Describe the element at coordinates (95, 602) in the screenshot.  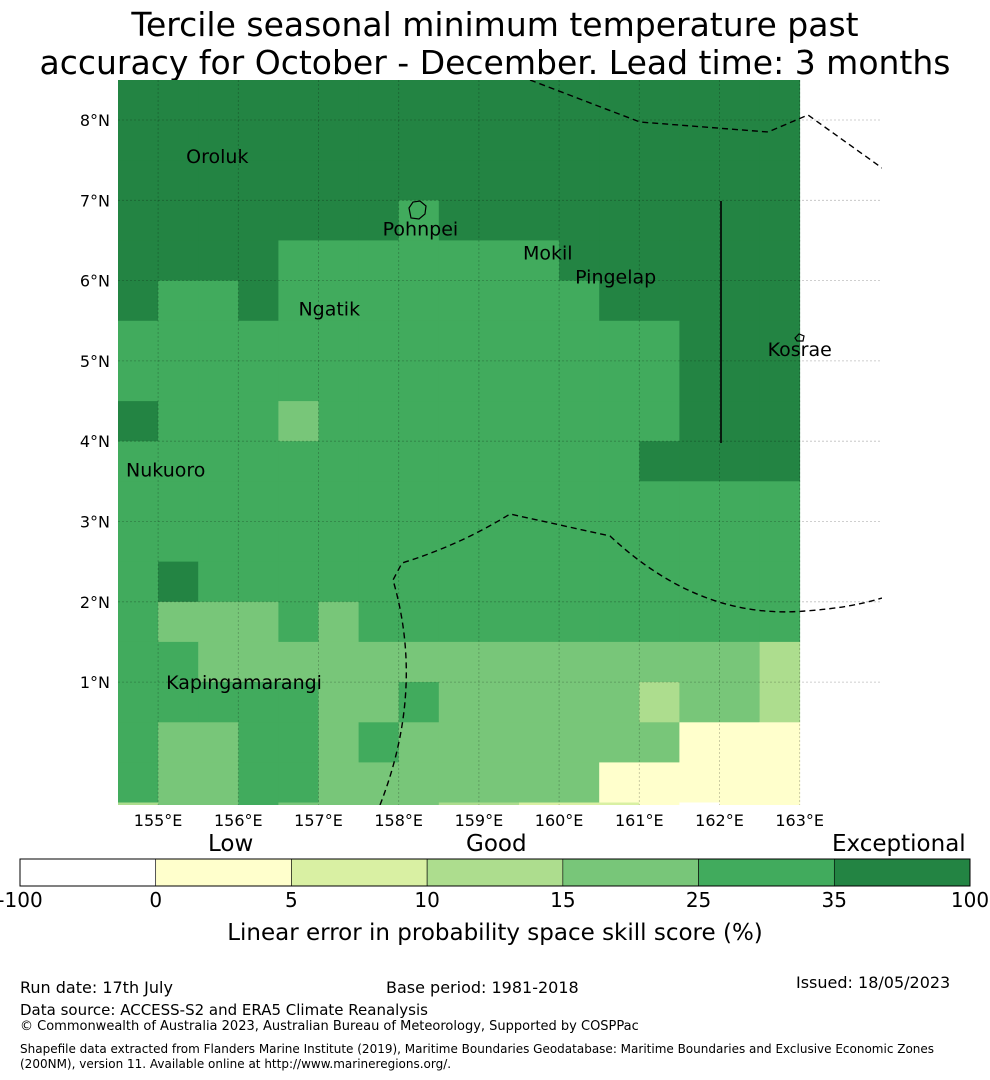
I see `latitude-label: 2°N` at that location.